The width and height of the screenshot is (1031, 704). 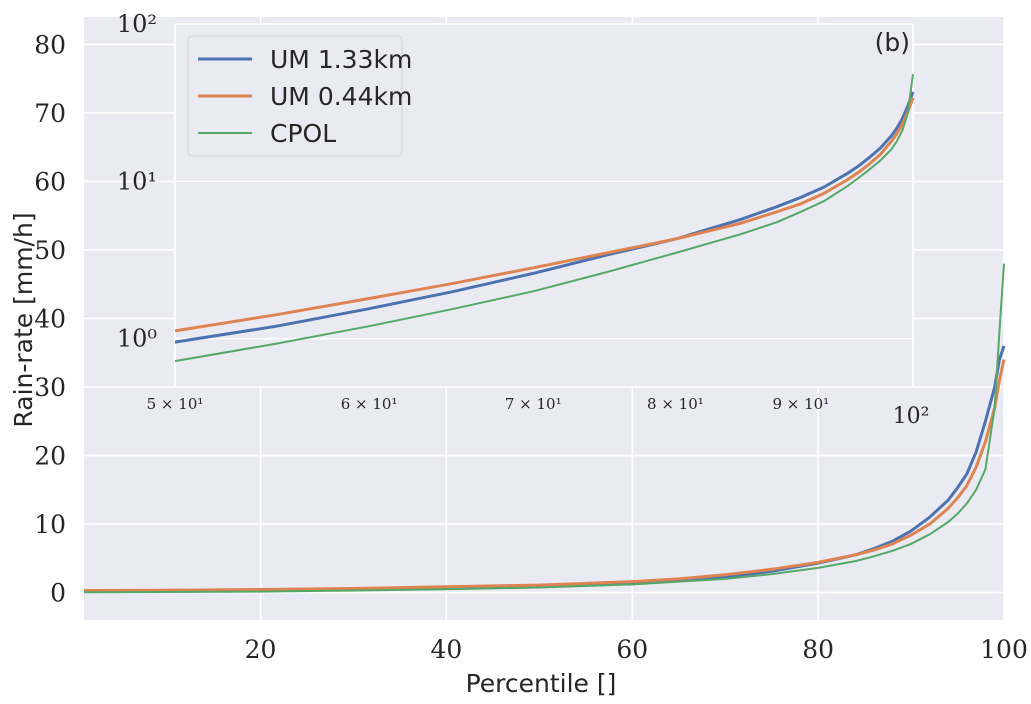 I want to click on legend-box, so click(x=295, y=96).